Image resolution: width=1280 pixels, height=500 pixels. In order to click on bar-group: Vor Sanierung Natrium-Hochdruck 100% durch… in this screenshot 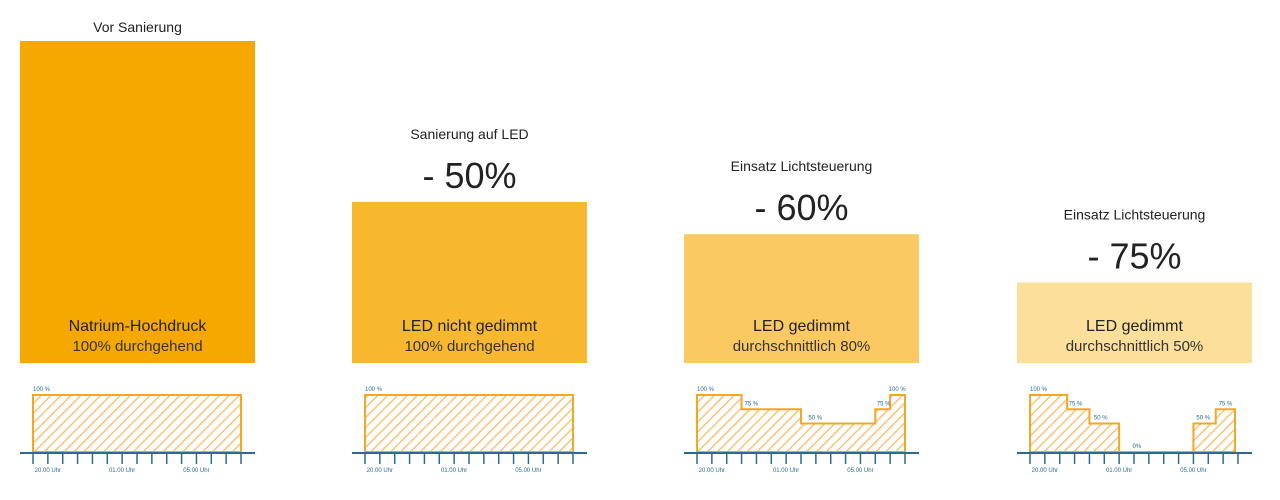, I will do `click(137, 191)`.